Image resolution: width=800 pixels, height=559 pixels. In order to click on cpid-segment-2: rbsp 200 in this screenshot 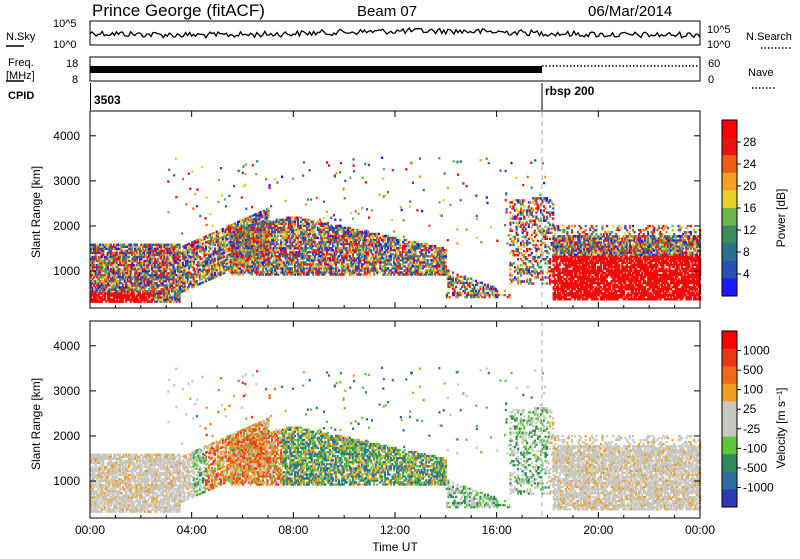, I will do `click(570, 91)`.